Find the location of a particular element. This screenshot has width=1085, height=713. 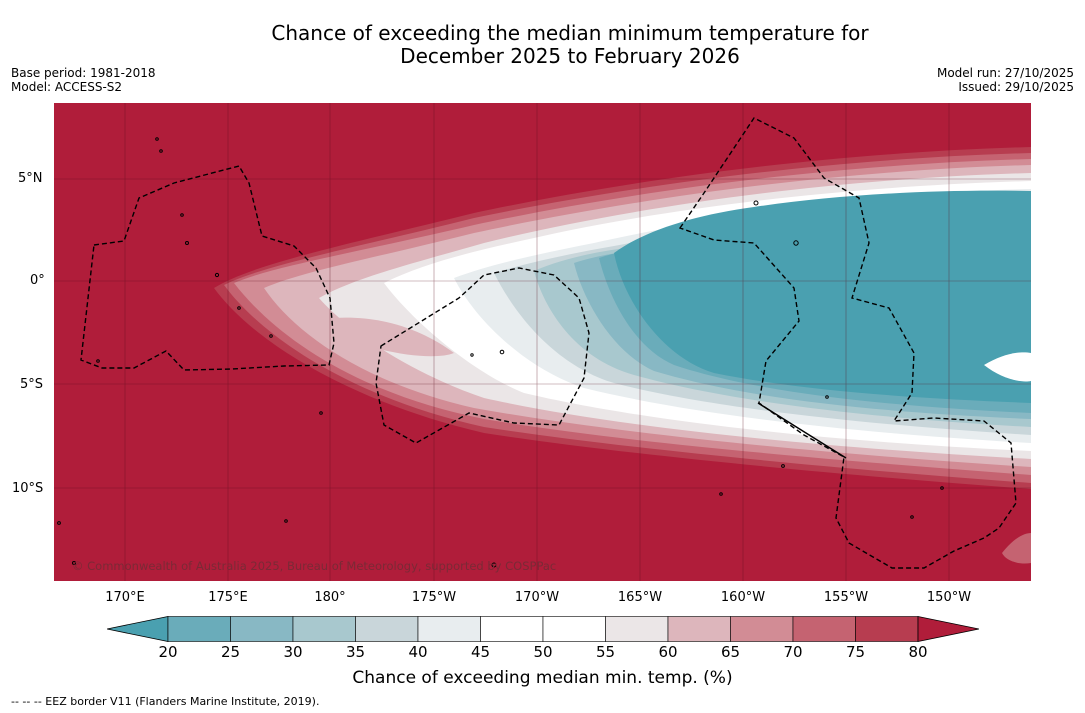

lon-label-155w: 155°W is located at coordinates (846, 597).